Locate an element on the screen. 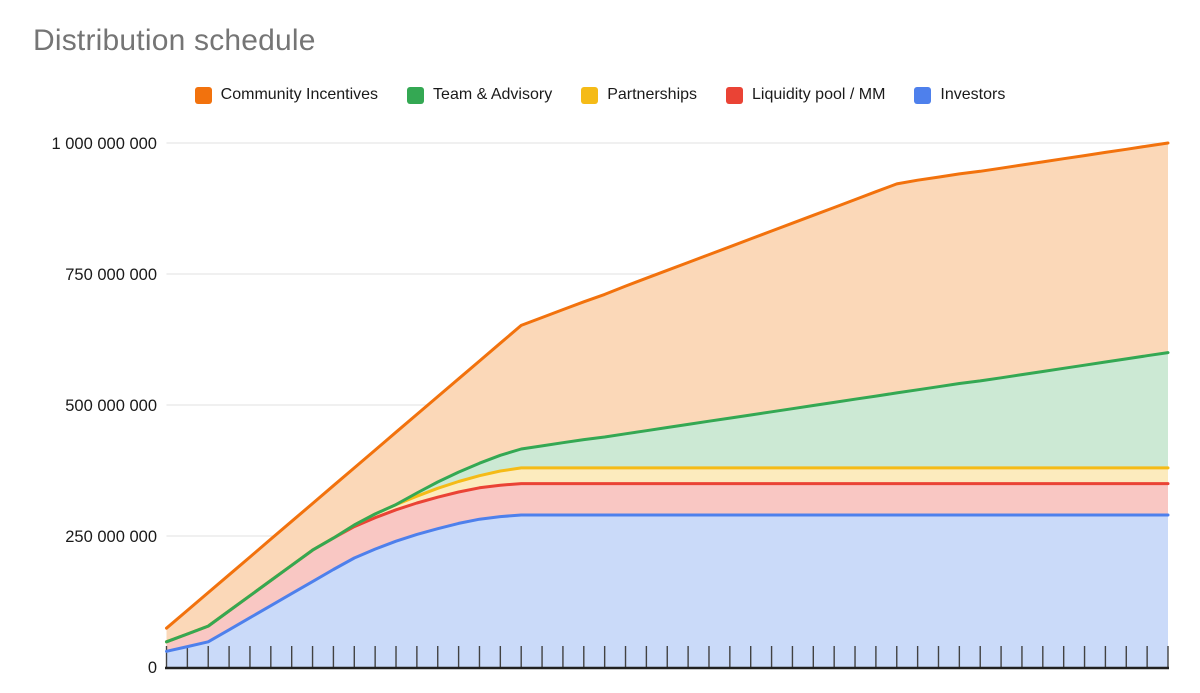  legend-label: Team & Advisory is located at coordinates (493, 94).